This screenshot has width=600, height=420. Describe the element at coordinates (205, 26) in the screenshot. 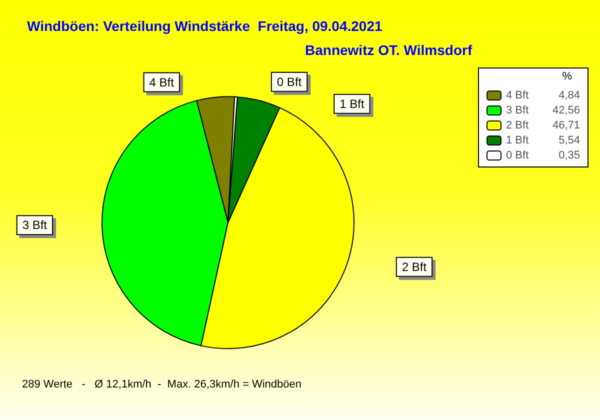

I see `chart-title: Windböen: Verteilung Windstärke Freitag, 09.04.2021` at that location.